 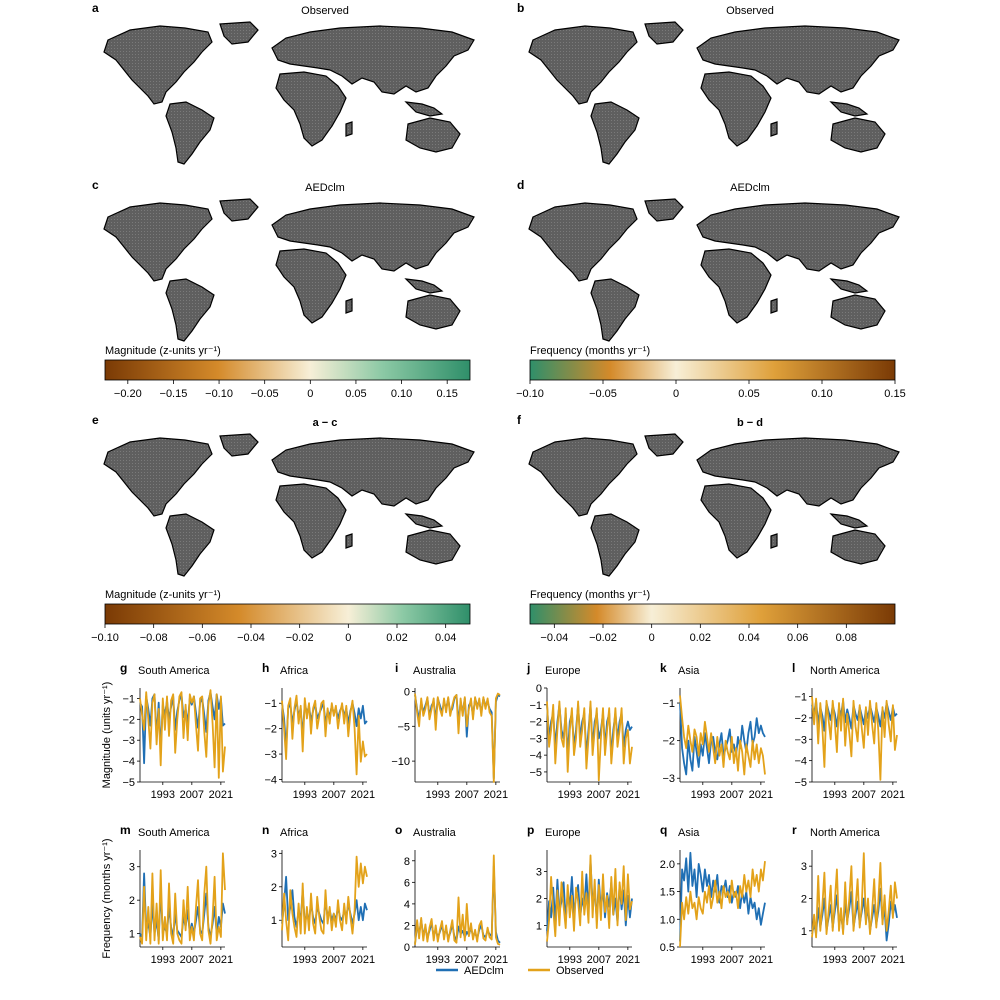 I want to click on colorbar-label: Frequency (months yr⁻¹), so click(x=590, y=351).